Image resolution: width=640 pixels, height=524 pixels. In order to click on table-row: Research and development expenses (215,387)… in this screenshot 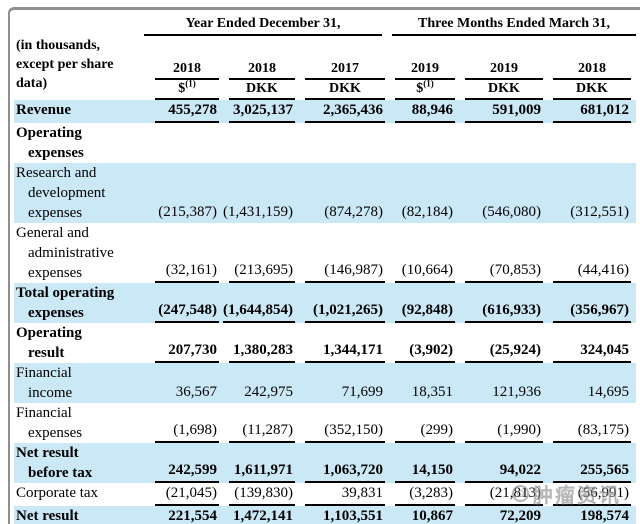, I will do `click(325, 193)`.